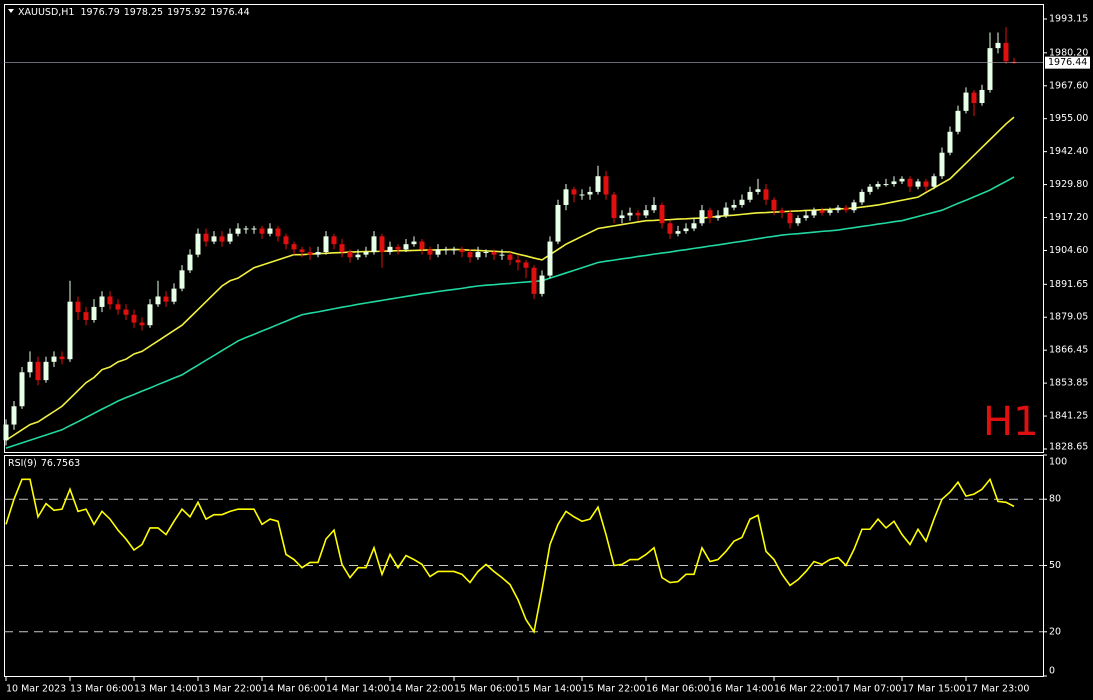  Describe the element at coordinates (165, 689) in the screenshot. I see `x-tick-label: 13 Mar 14:00` at that location.